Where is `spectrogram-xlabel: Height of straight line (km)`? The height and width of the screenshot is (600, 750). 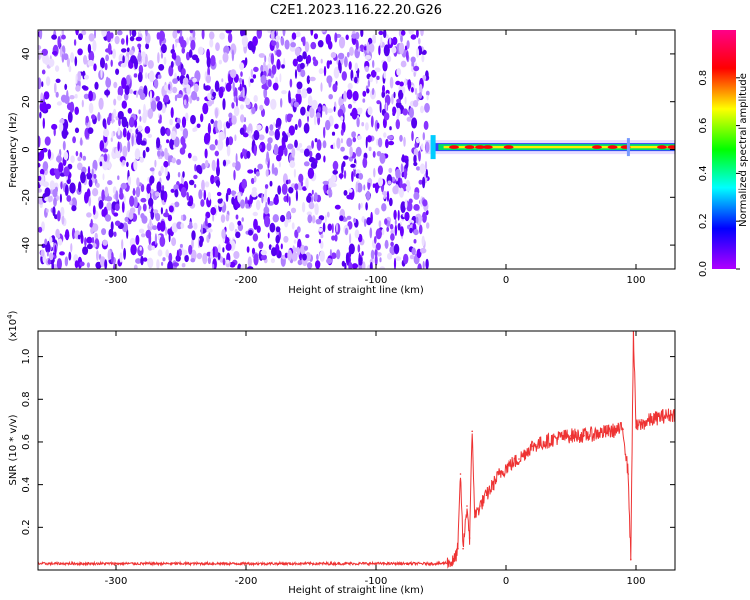 spectrogram-xlabel: Height of straight line (km) is located at coordinates (356, 290).